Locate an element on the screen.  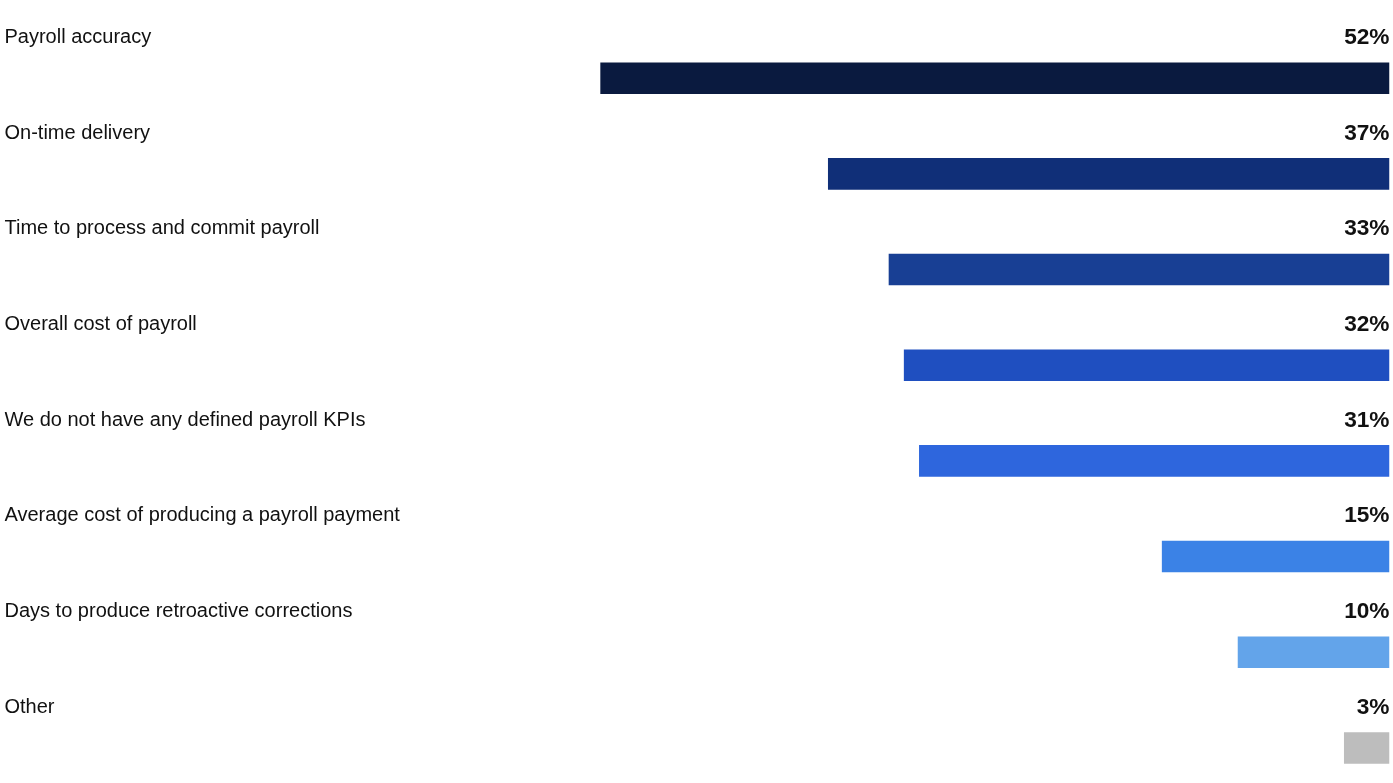
data-label: 15% is located at coordinates (1367, 514).